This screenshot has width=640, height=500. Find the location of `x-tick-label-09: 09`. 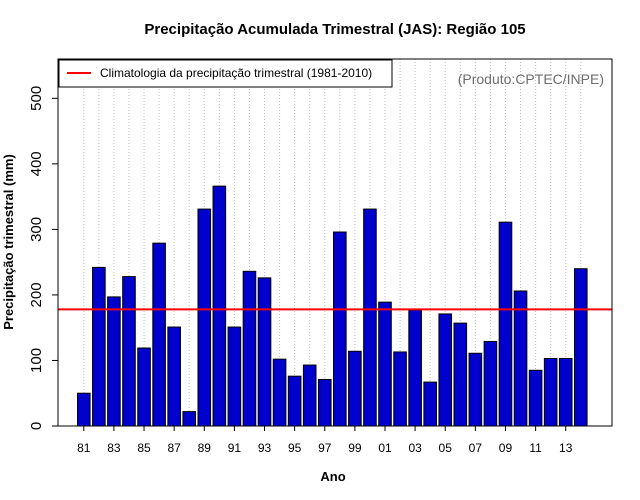

x-tick-label-09: 09 is located at coordinates (506, 448).